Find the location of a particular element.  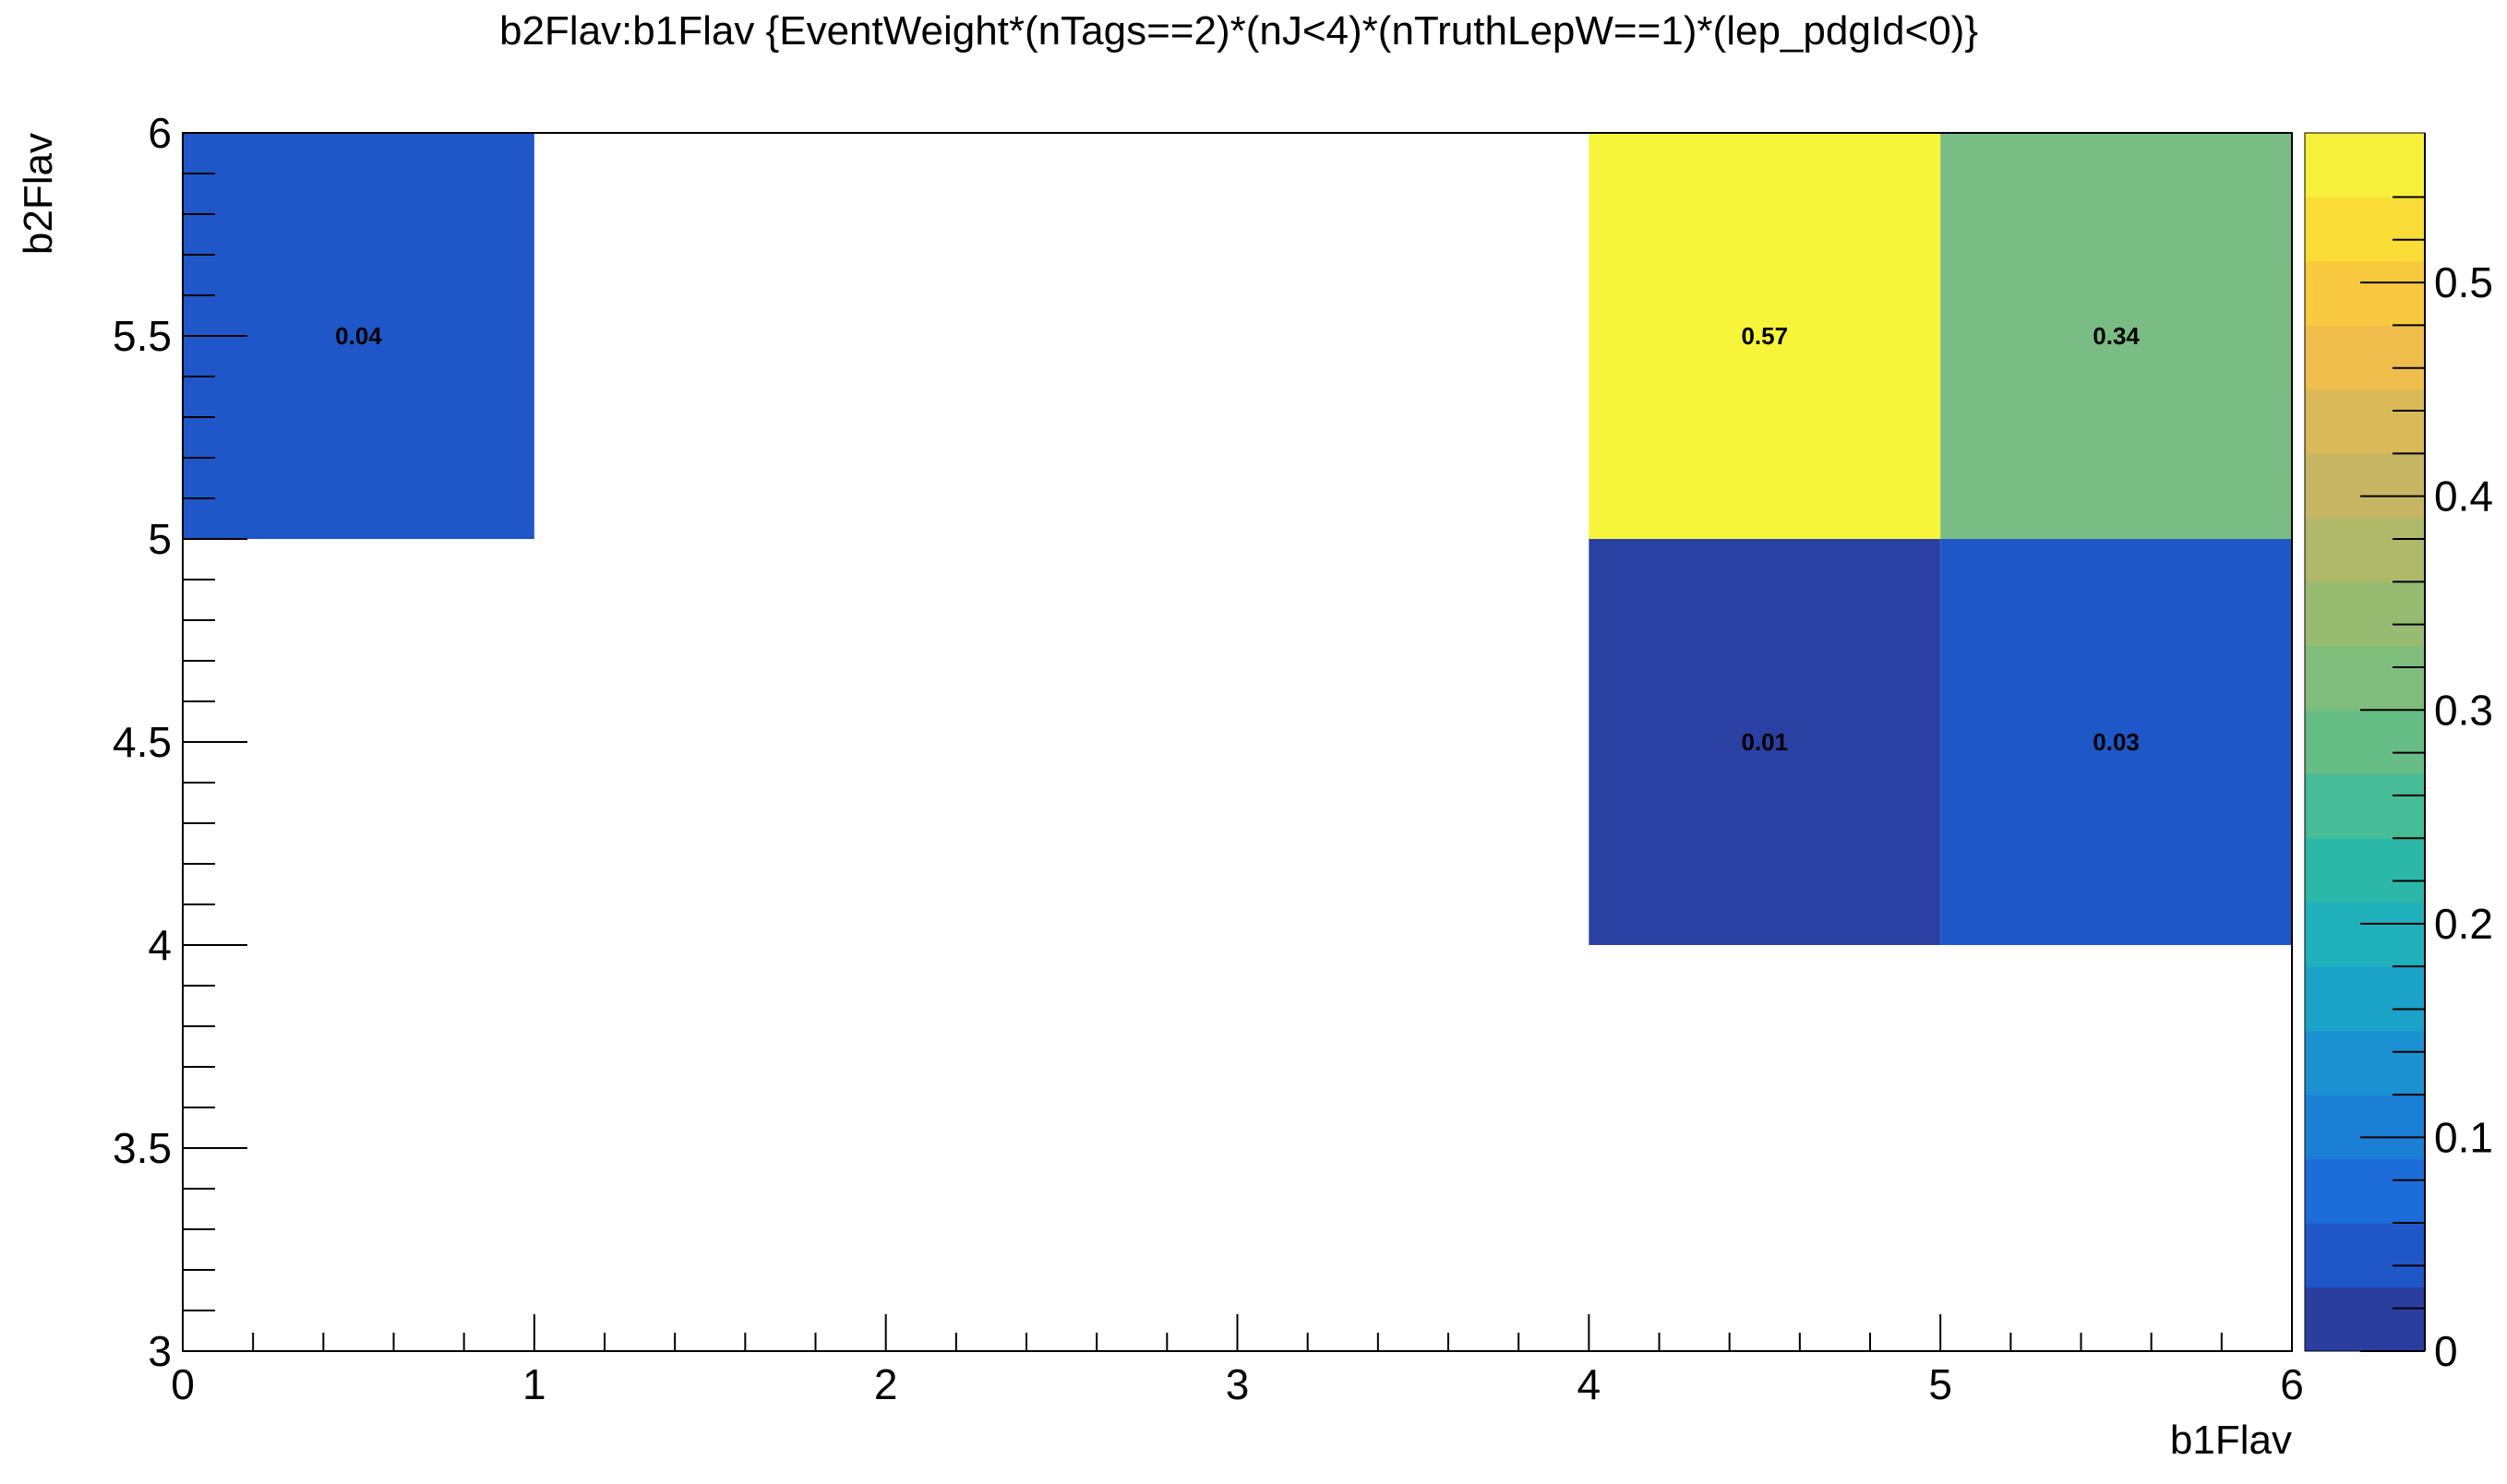

colorbar-tick-label: 0.1 is located at coordinates (2464, 1137).